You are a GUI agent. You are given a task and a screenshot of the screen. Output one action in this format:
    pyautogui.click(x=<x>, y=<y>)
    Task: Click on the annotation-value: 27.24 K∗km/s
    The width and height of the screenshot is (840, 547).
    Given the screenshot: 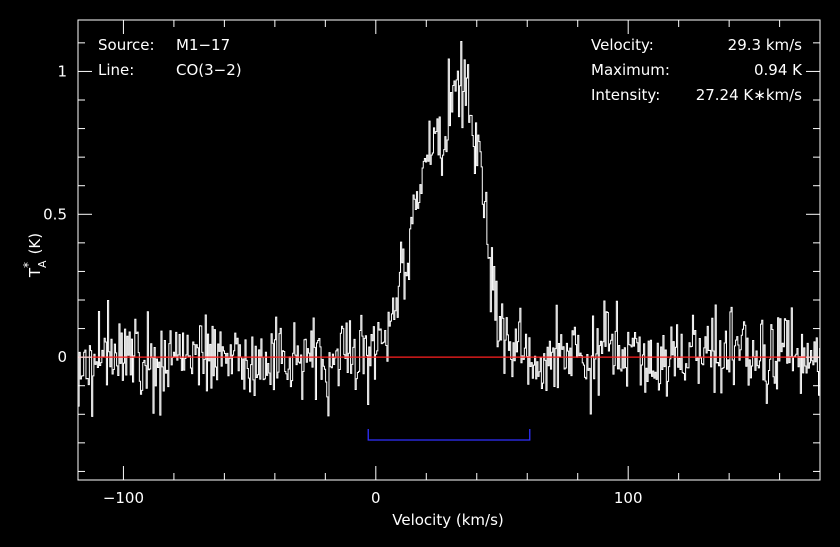 What is the action you would take?
    pyautogui.click(x=749, y=95)
    